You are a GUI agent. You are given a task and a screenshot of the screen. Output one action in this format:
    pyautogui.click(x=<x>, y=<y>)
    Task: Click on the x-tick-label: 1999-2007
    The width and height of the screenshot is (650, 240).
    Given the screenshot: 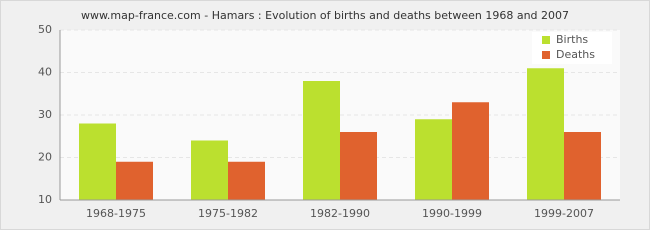 What is the action you would take?
    pyautogui.click(x=564, y=213)
    